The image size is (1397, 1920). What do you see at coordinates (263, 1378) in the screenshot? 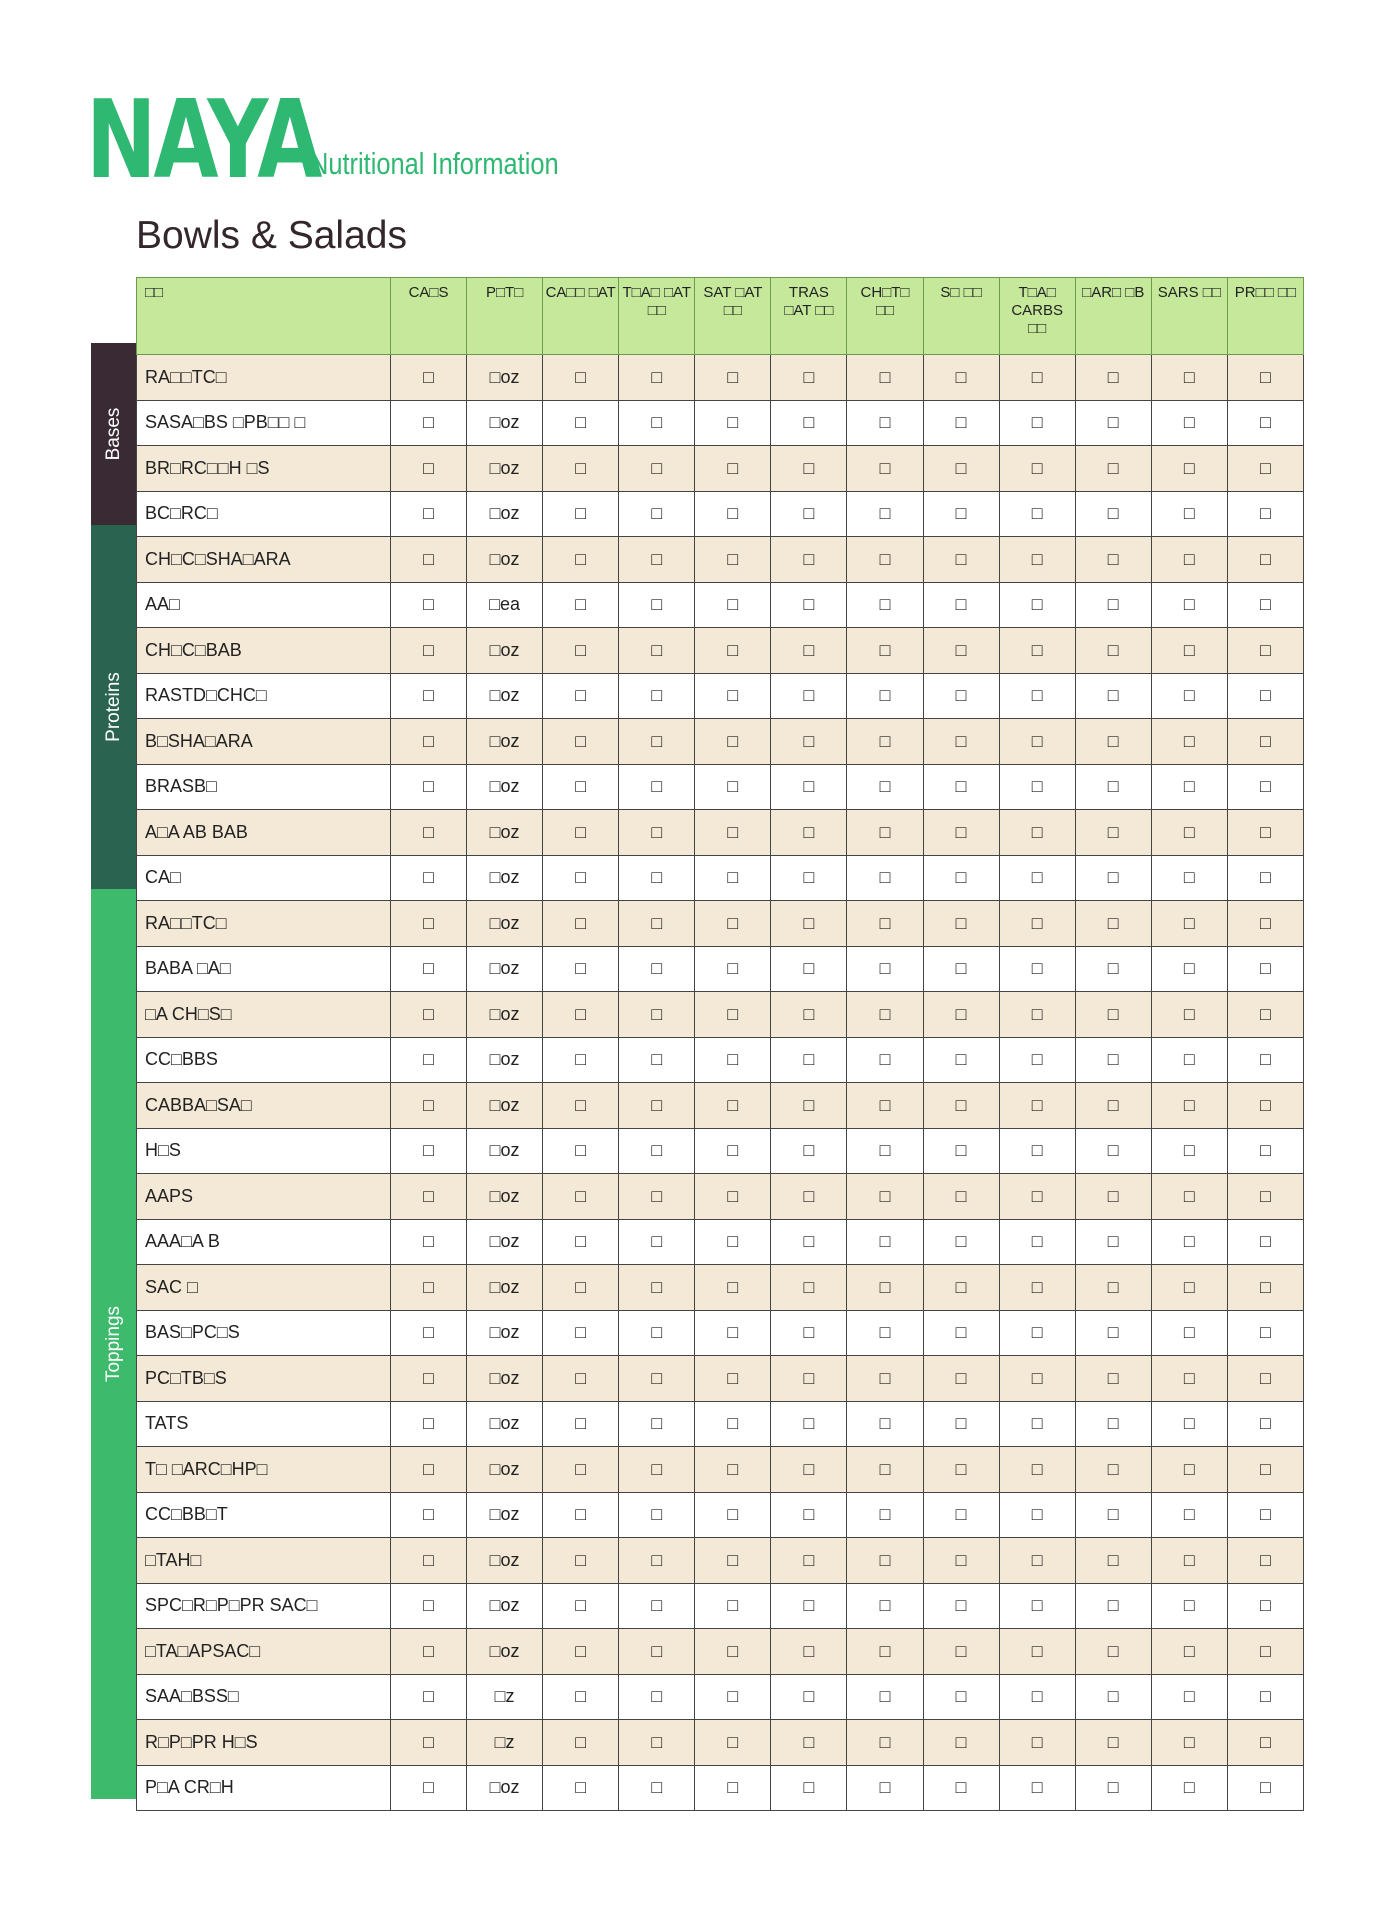
I see `item-name: PC□TB□S` at bounding box center [263, 1378].